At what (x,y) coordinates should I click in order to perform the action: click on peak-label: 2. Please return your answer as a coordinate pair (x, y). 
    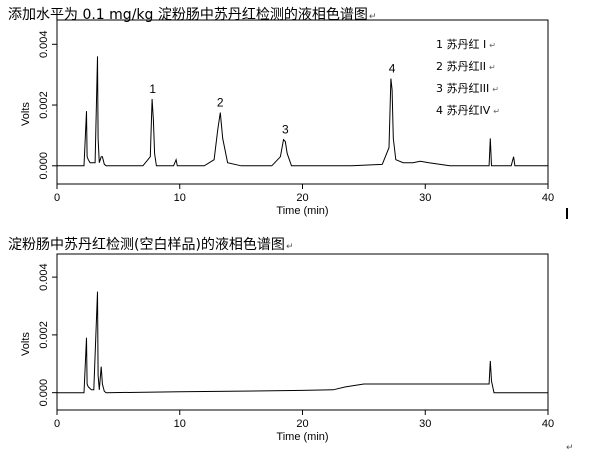
    Looking at the image, I should click on (220, 103).